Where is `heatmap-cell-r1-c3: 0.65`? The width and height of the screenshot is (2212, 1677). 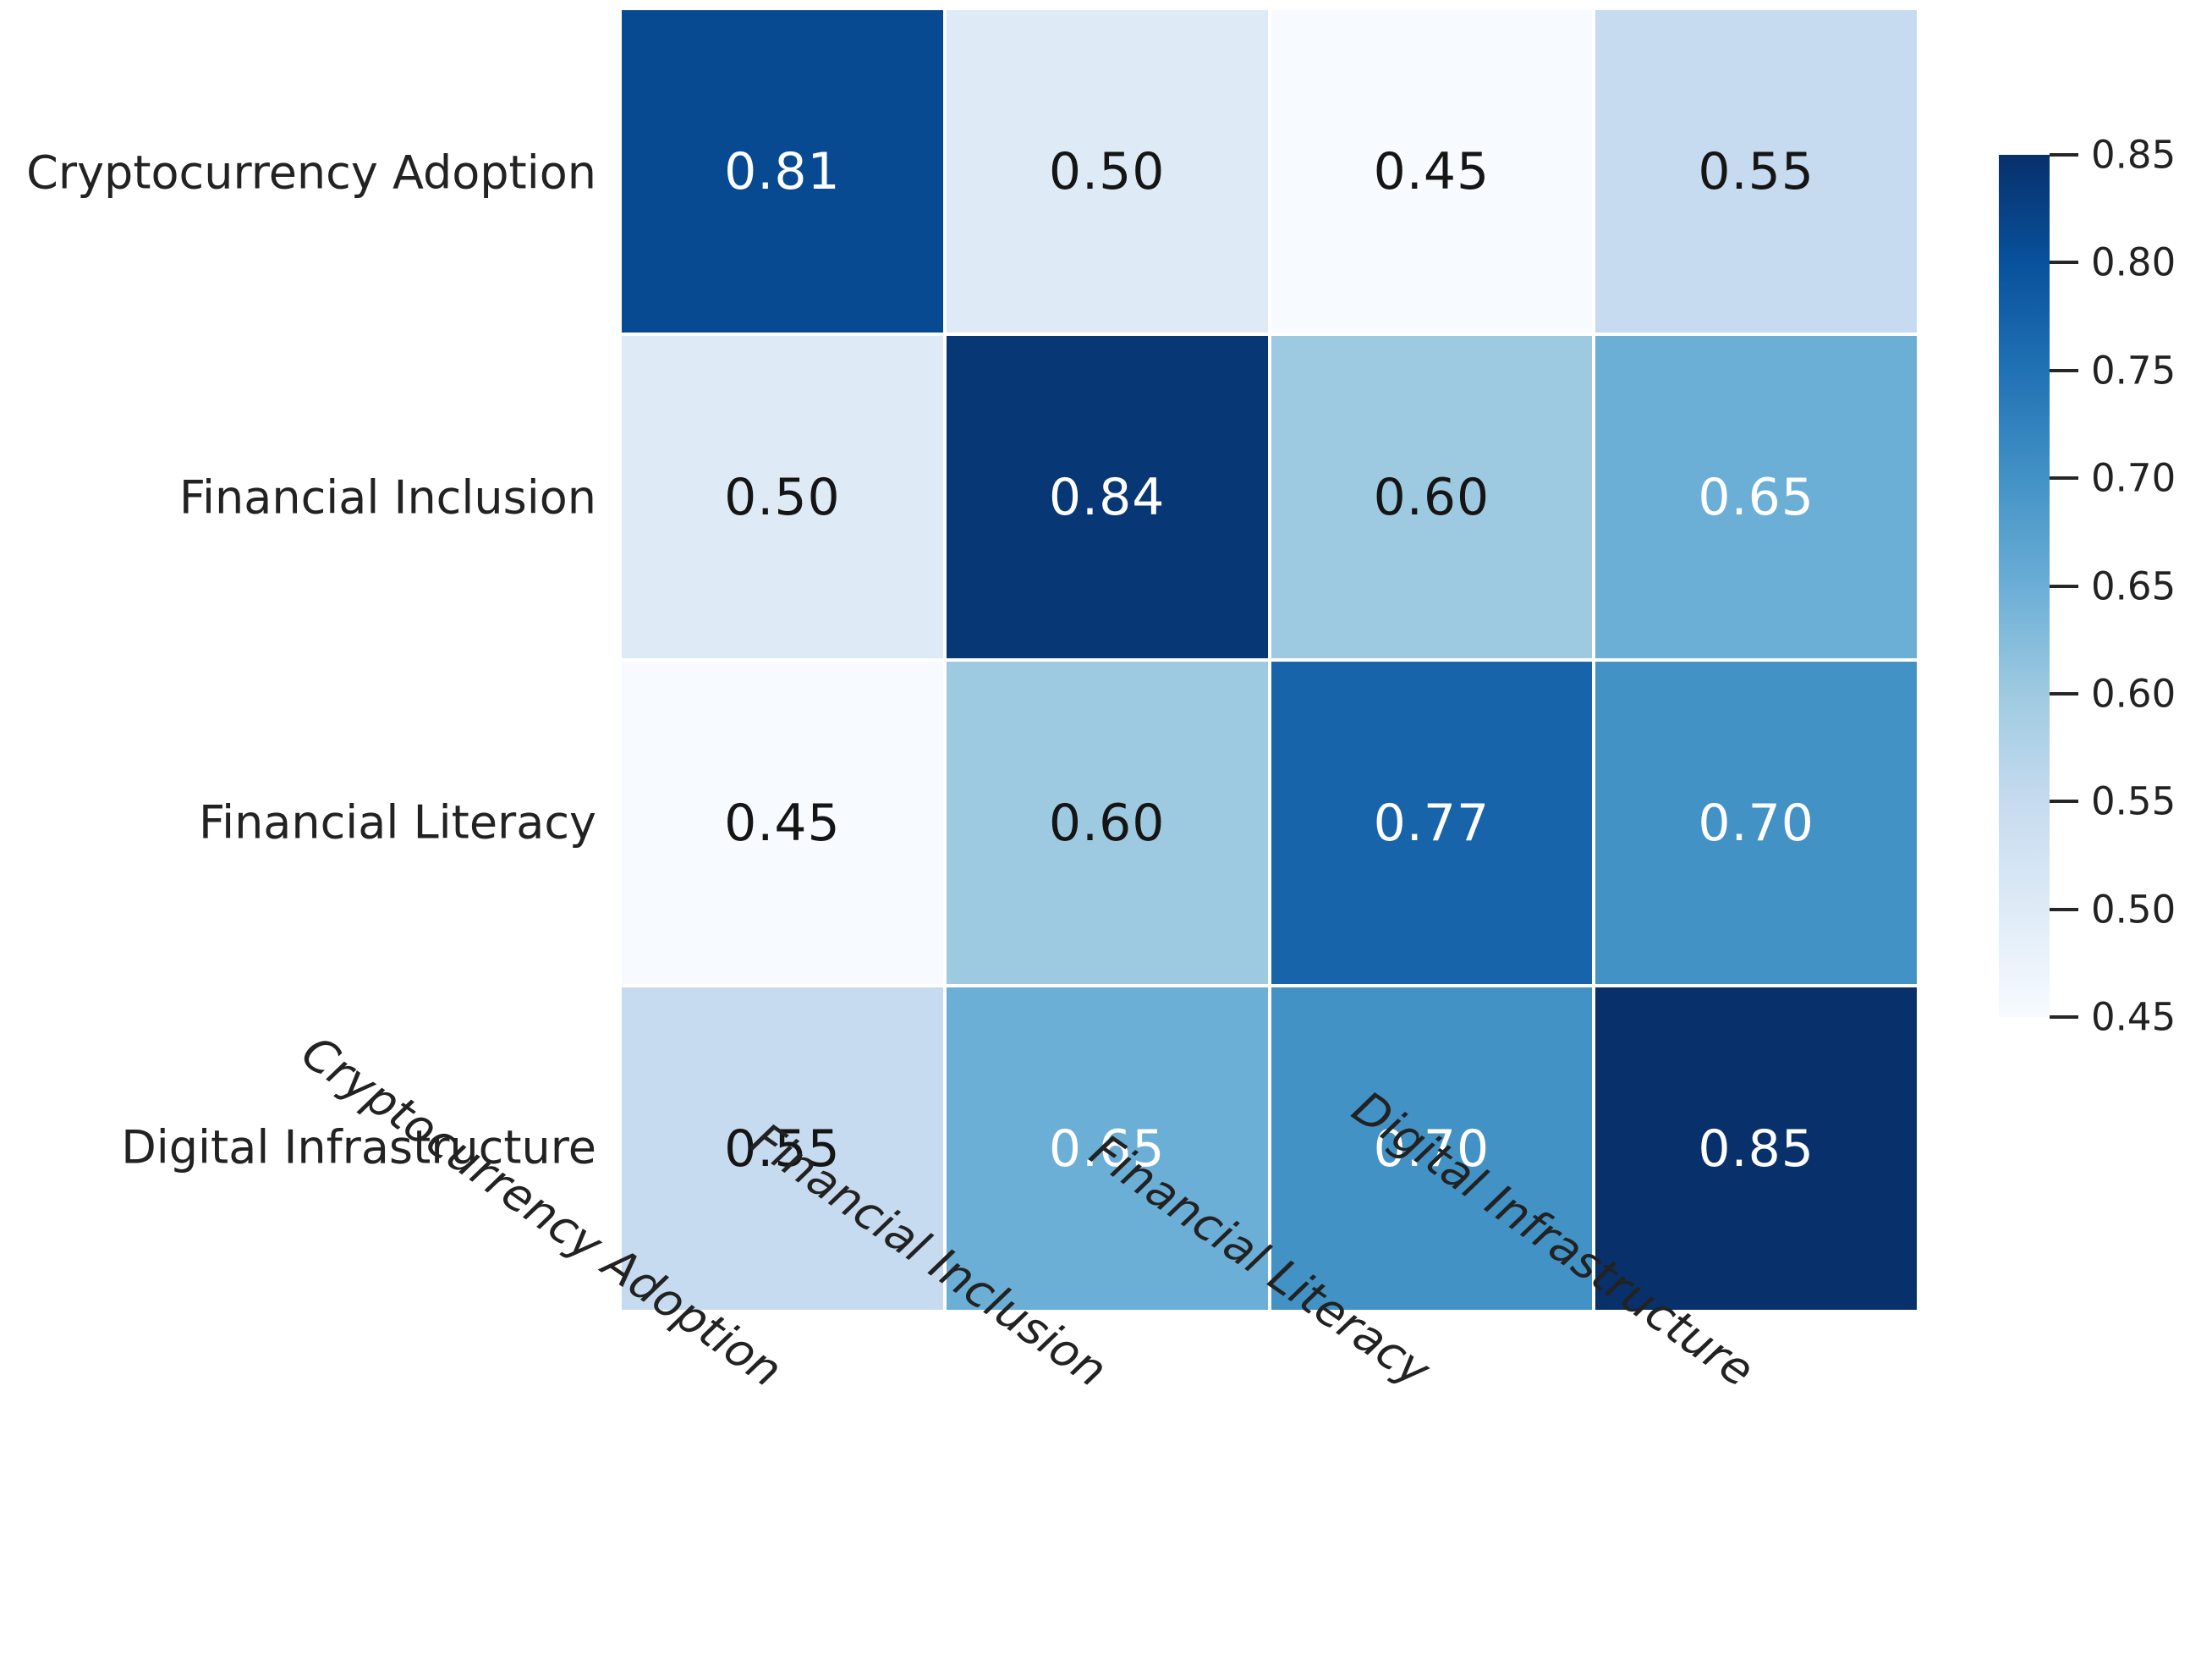
heatmap-cell-r1-c3: 0.65 is located at coordinates (1756, 497).